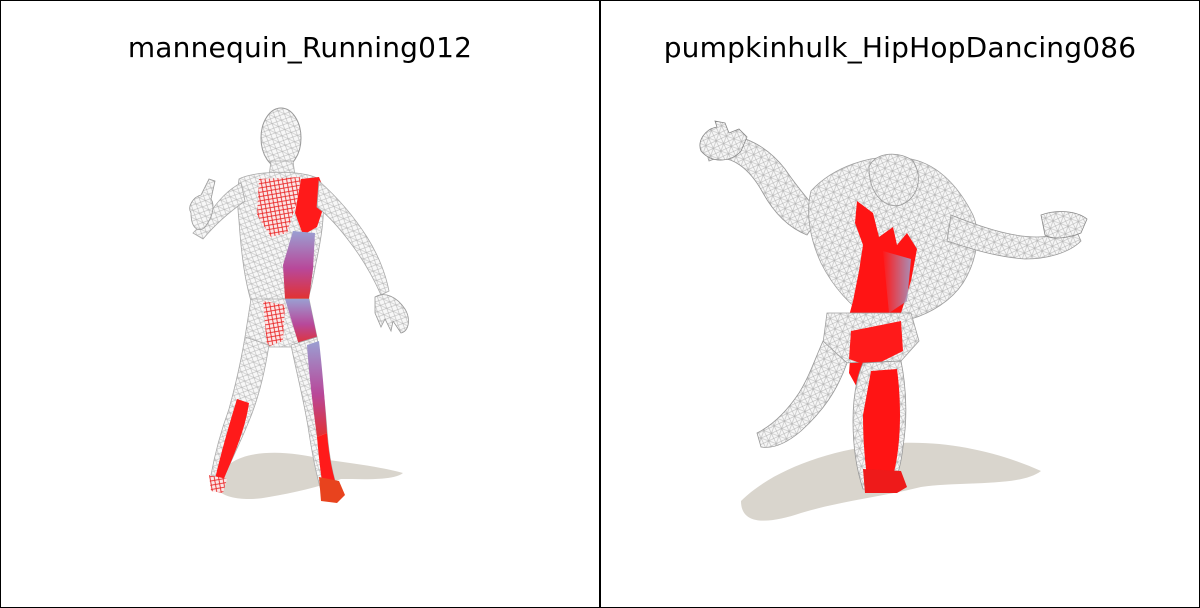 The image size is (1200, 608). I want to click on mannequin-head, so click(281, 138).